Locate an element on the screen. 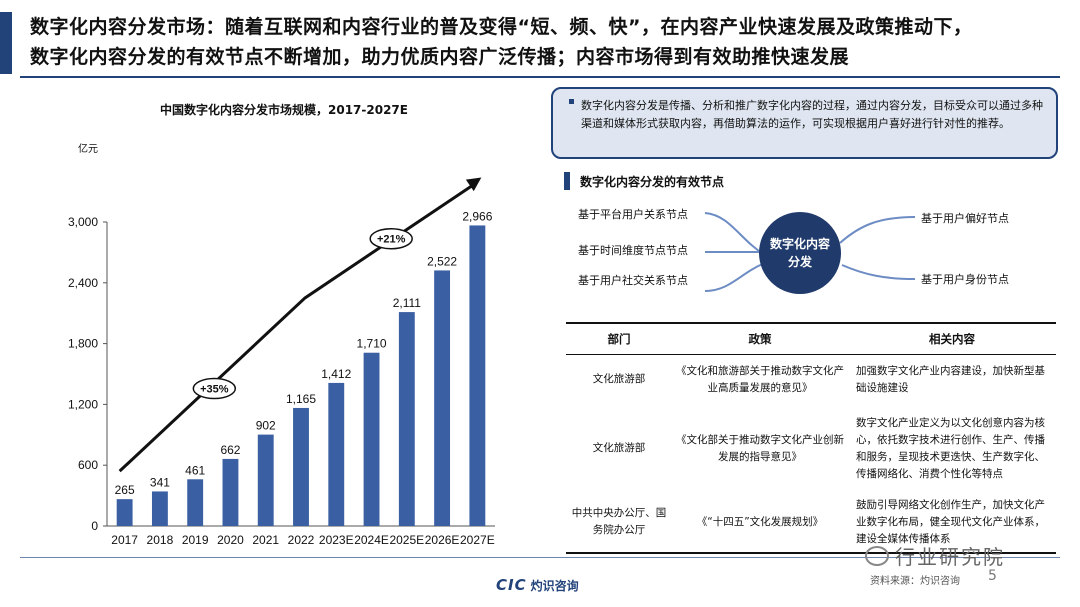  x-tick-label-2026E: 2026E is located at coordinates (442, 540).